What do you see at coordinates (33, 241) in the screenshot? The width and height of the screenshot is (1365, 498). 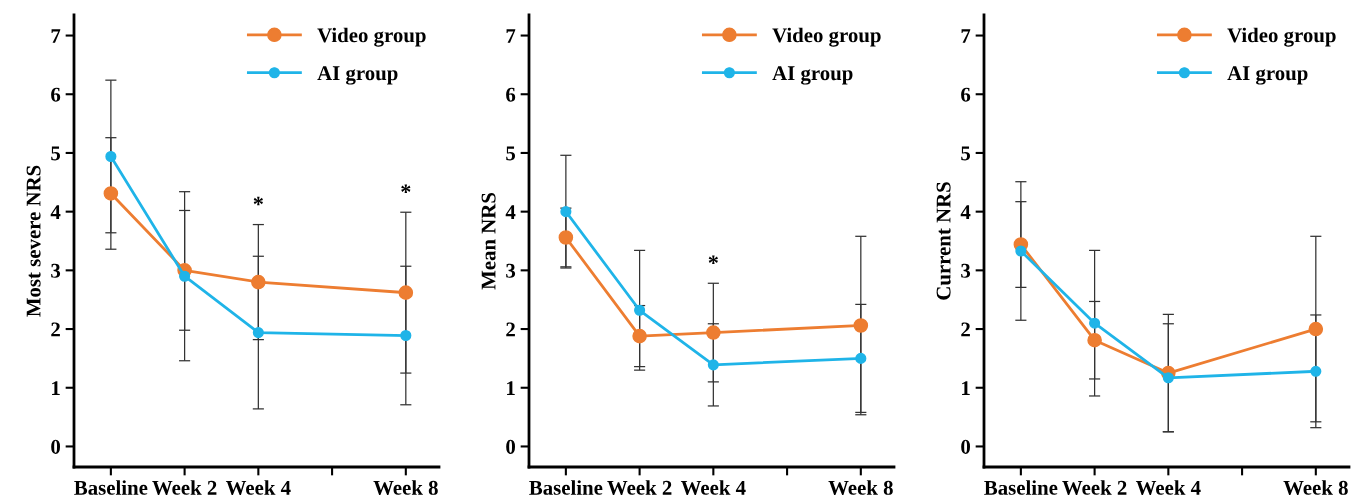 I see `y-axis-title: Most severe NRS` at bounding box center [33, 241].